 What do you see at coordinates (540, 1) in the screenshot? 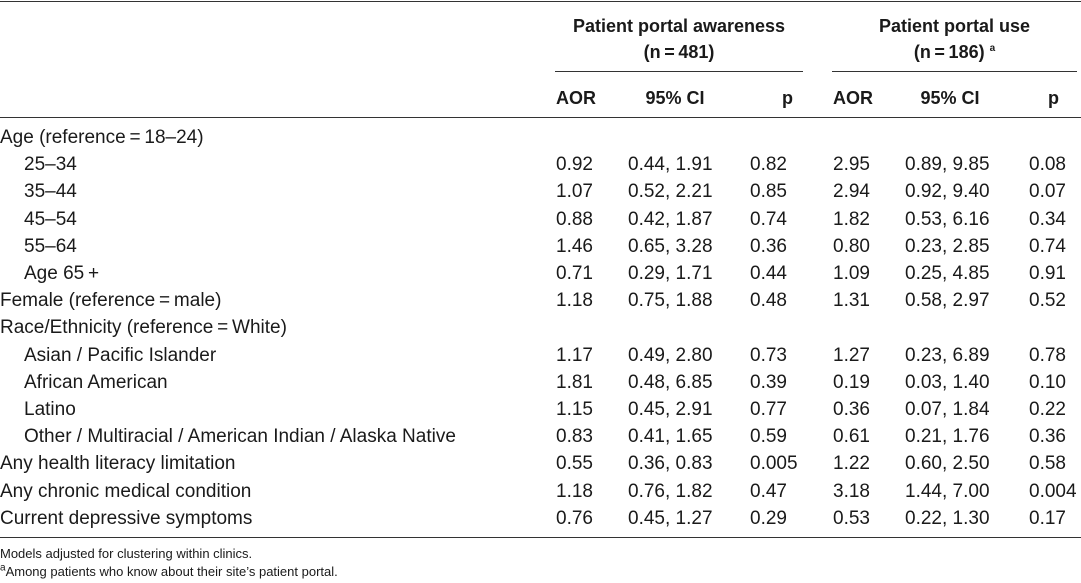
I see `top-rule` at bounding box center [540, 1].